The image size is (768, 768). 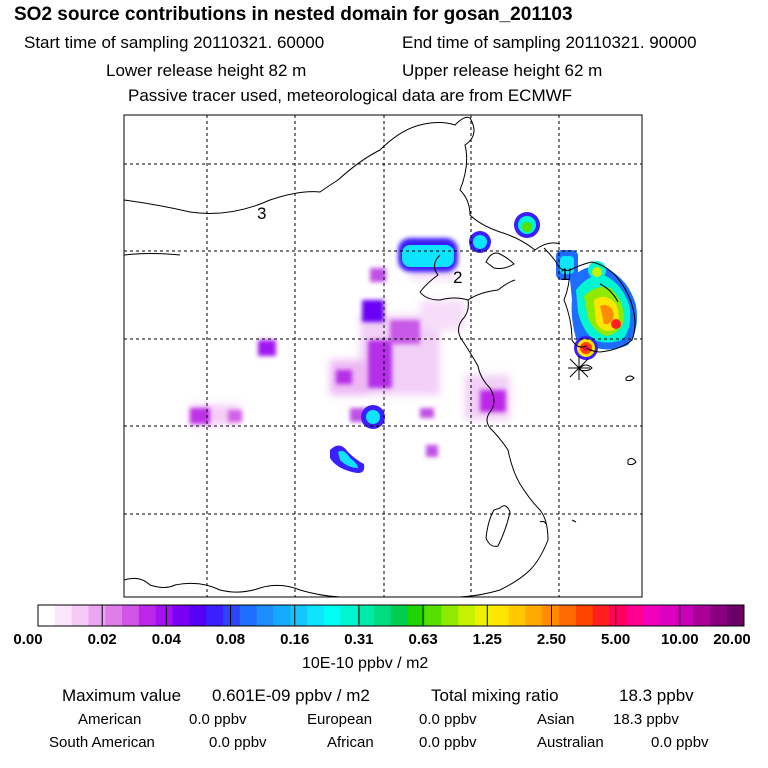 What do you see at coordinates (564, 274) in the screenshot?
I see `region-label-1: 1` at bounding box center [564, 274].